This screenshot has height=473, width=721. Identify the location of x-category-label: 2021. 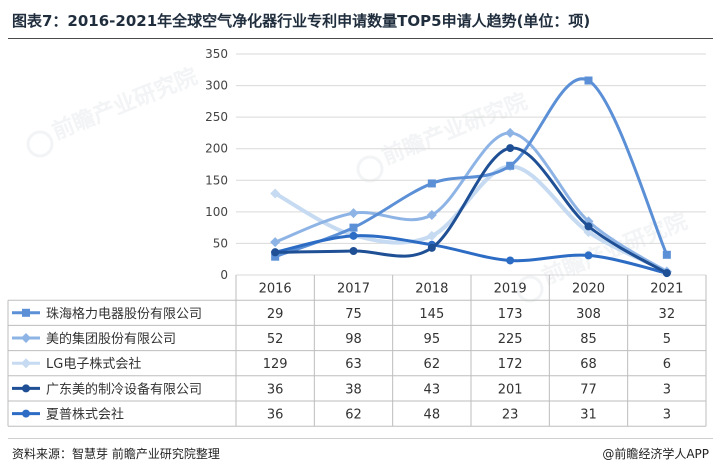
(666, 289).